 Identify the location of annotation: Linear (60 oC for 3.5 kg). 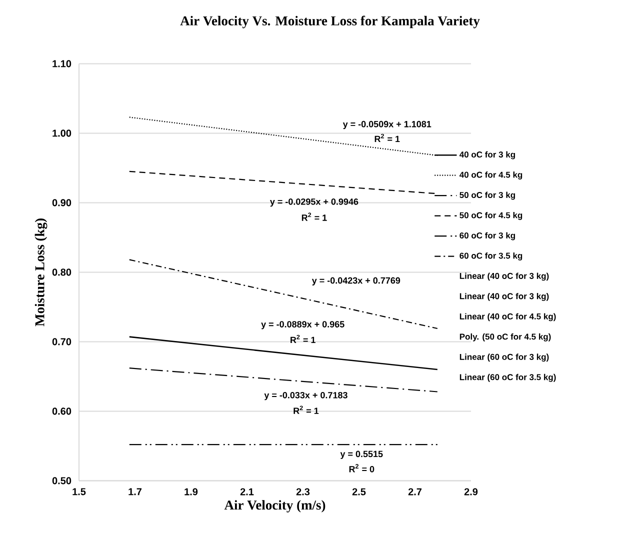
(508, 378).